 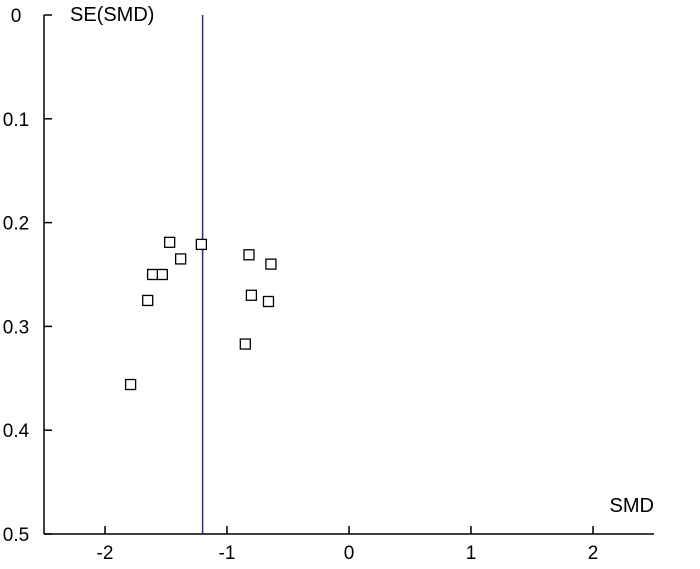 What do you see at coordinates (16, 535) in the screenshot?
I see `y-tick-label: 0.5` at bounding box center [16, 535].